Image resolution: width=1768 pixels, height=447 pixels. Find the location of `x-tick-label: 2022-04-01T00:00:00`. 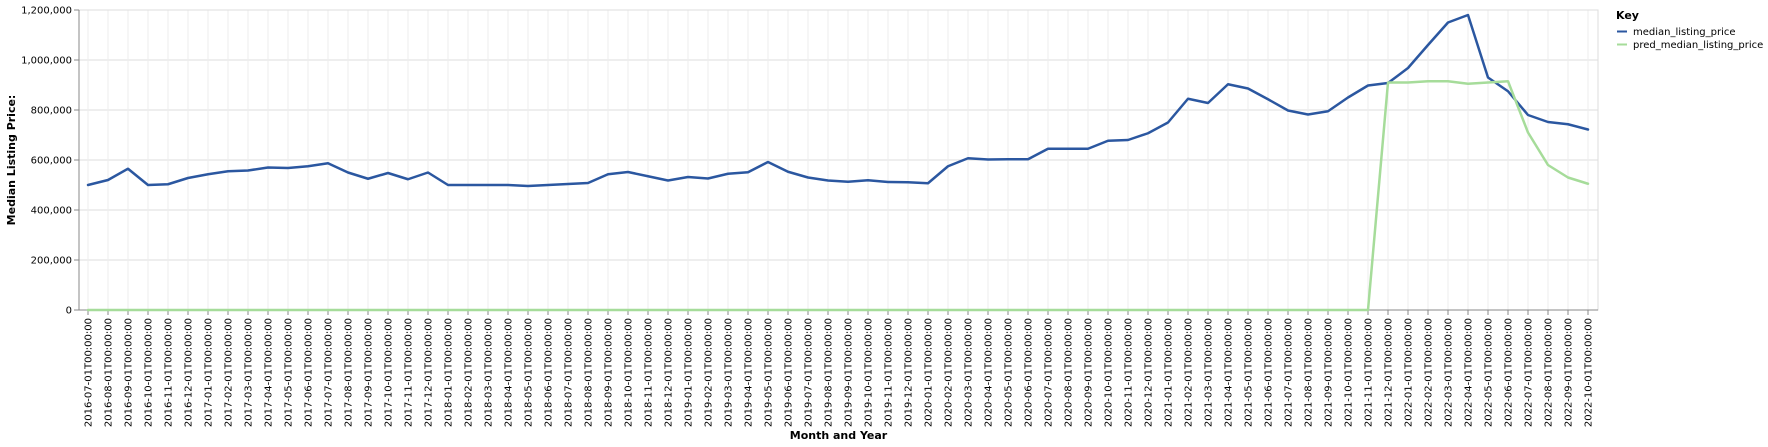

x-tick-label: 2022-04-01T00:00:00 is located at coordinates (1469, 372).